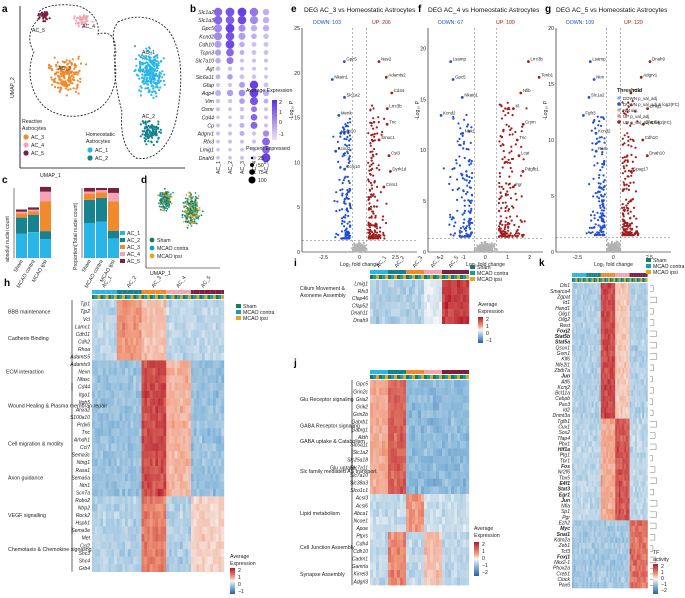 The image size is (685, 598). I want to click on homeo-title-2: Astrocytes, so click(98, 142).